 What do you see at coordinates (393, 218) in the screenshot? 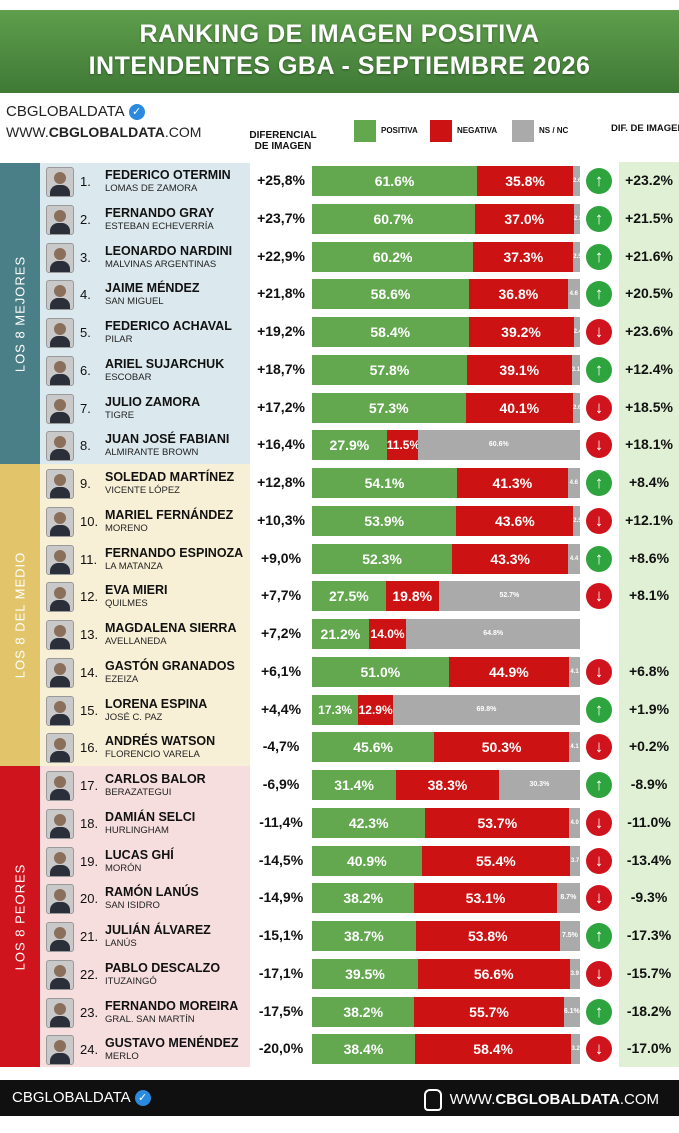
I see `bar-positive: 60.7%` at bounding box center [393, 218].